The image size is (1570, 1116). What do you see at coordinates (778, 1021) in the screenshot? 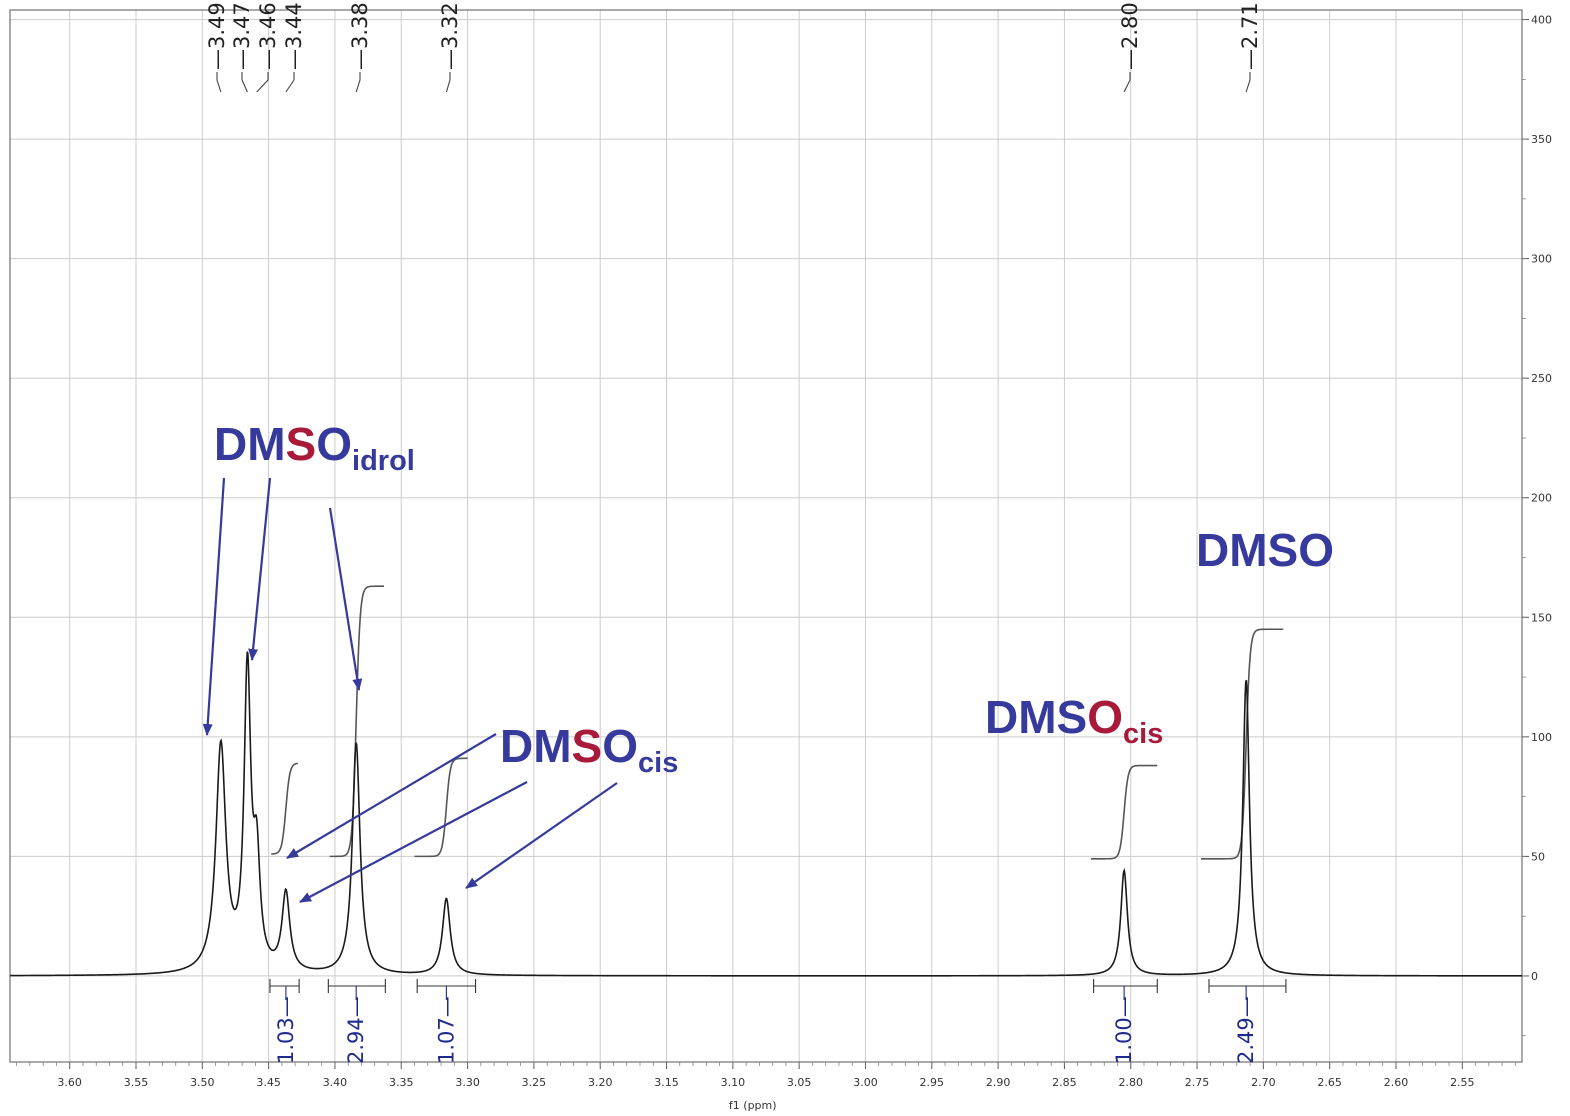
I see `integral-brackets: 1.03— 2.94— 1.07— 1.00— 2.49—` at bounding box center [778, 1021].